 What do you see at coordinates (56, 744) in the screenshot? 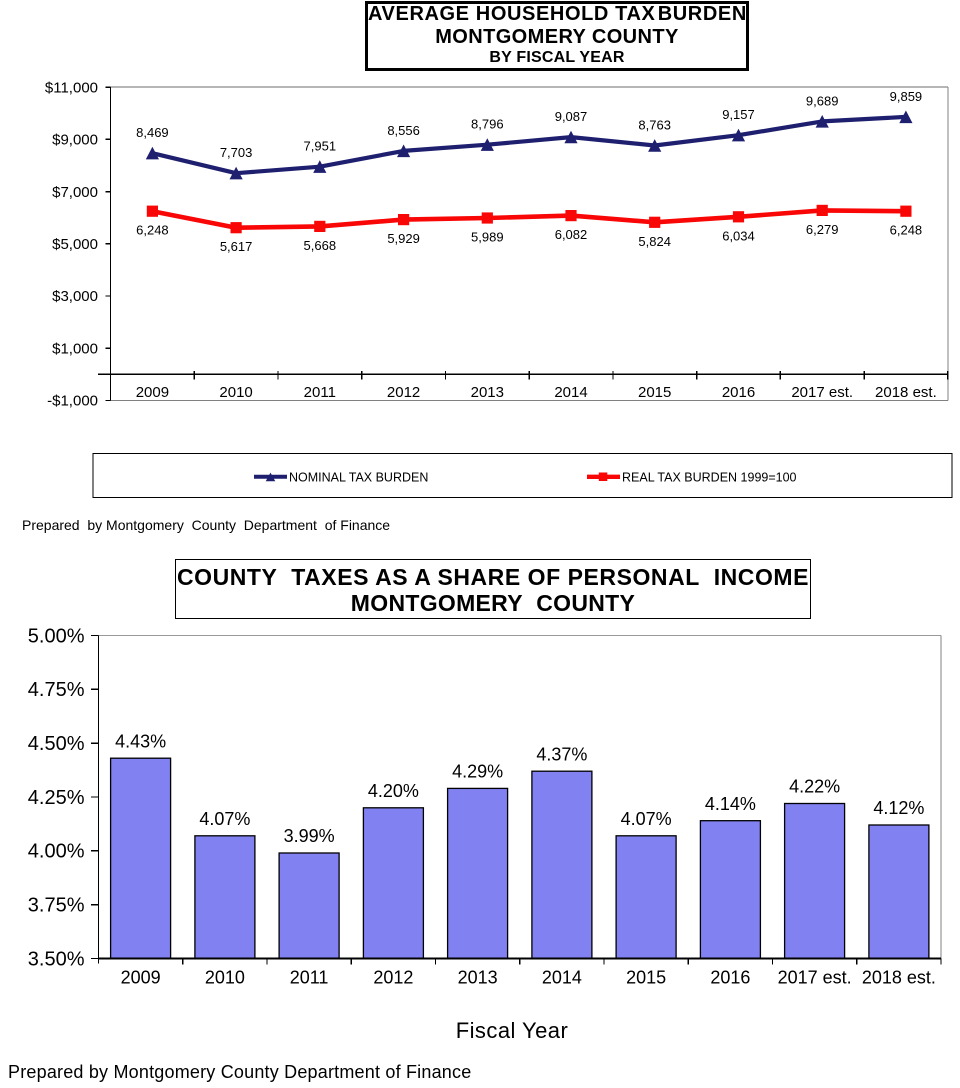
I see `svg-text: 4.50%` at bounding box center [56, 744].